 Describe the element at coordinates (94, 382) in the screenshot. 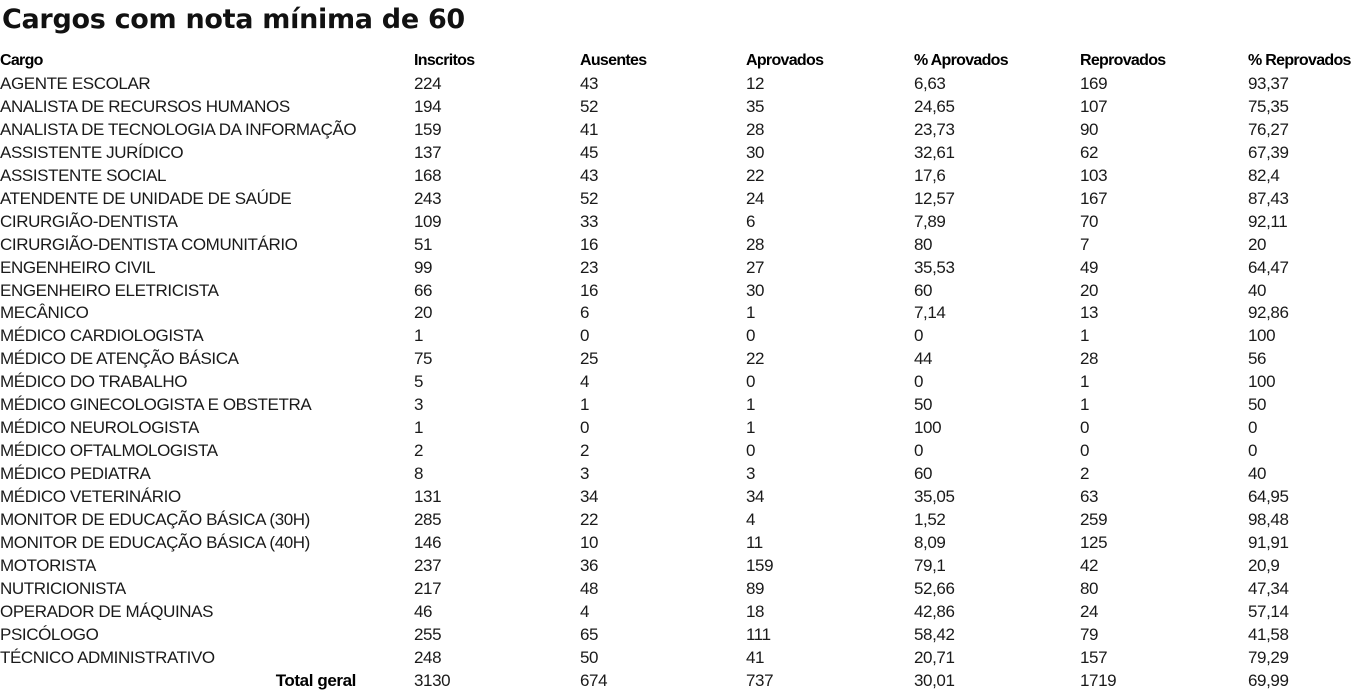

I see `cell-cargo: MÉDICO DO TRABALHO` at that location.